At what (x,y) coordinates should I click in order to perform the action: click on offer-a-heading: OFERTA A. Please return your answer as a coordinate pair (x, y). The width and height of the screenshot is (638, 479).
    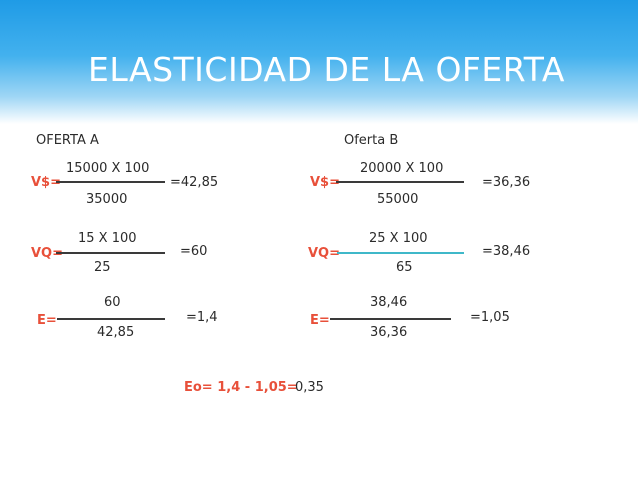
    Looking at the image, I should click on (67, 140).